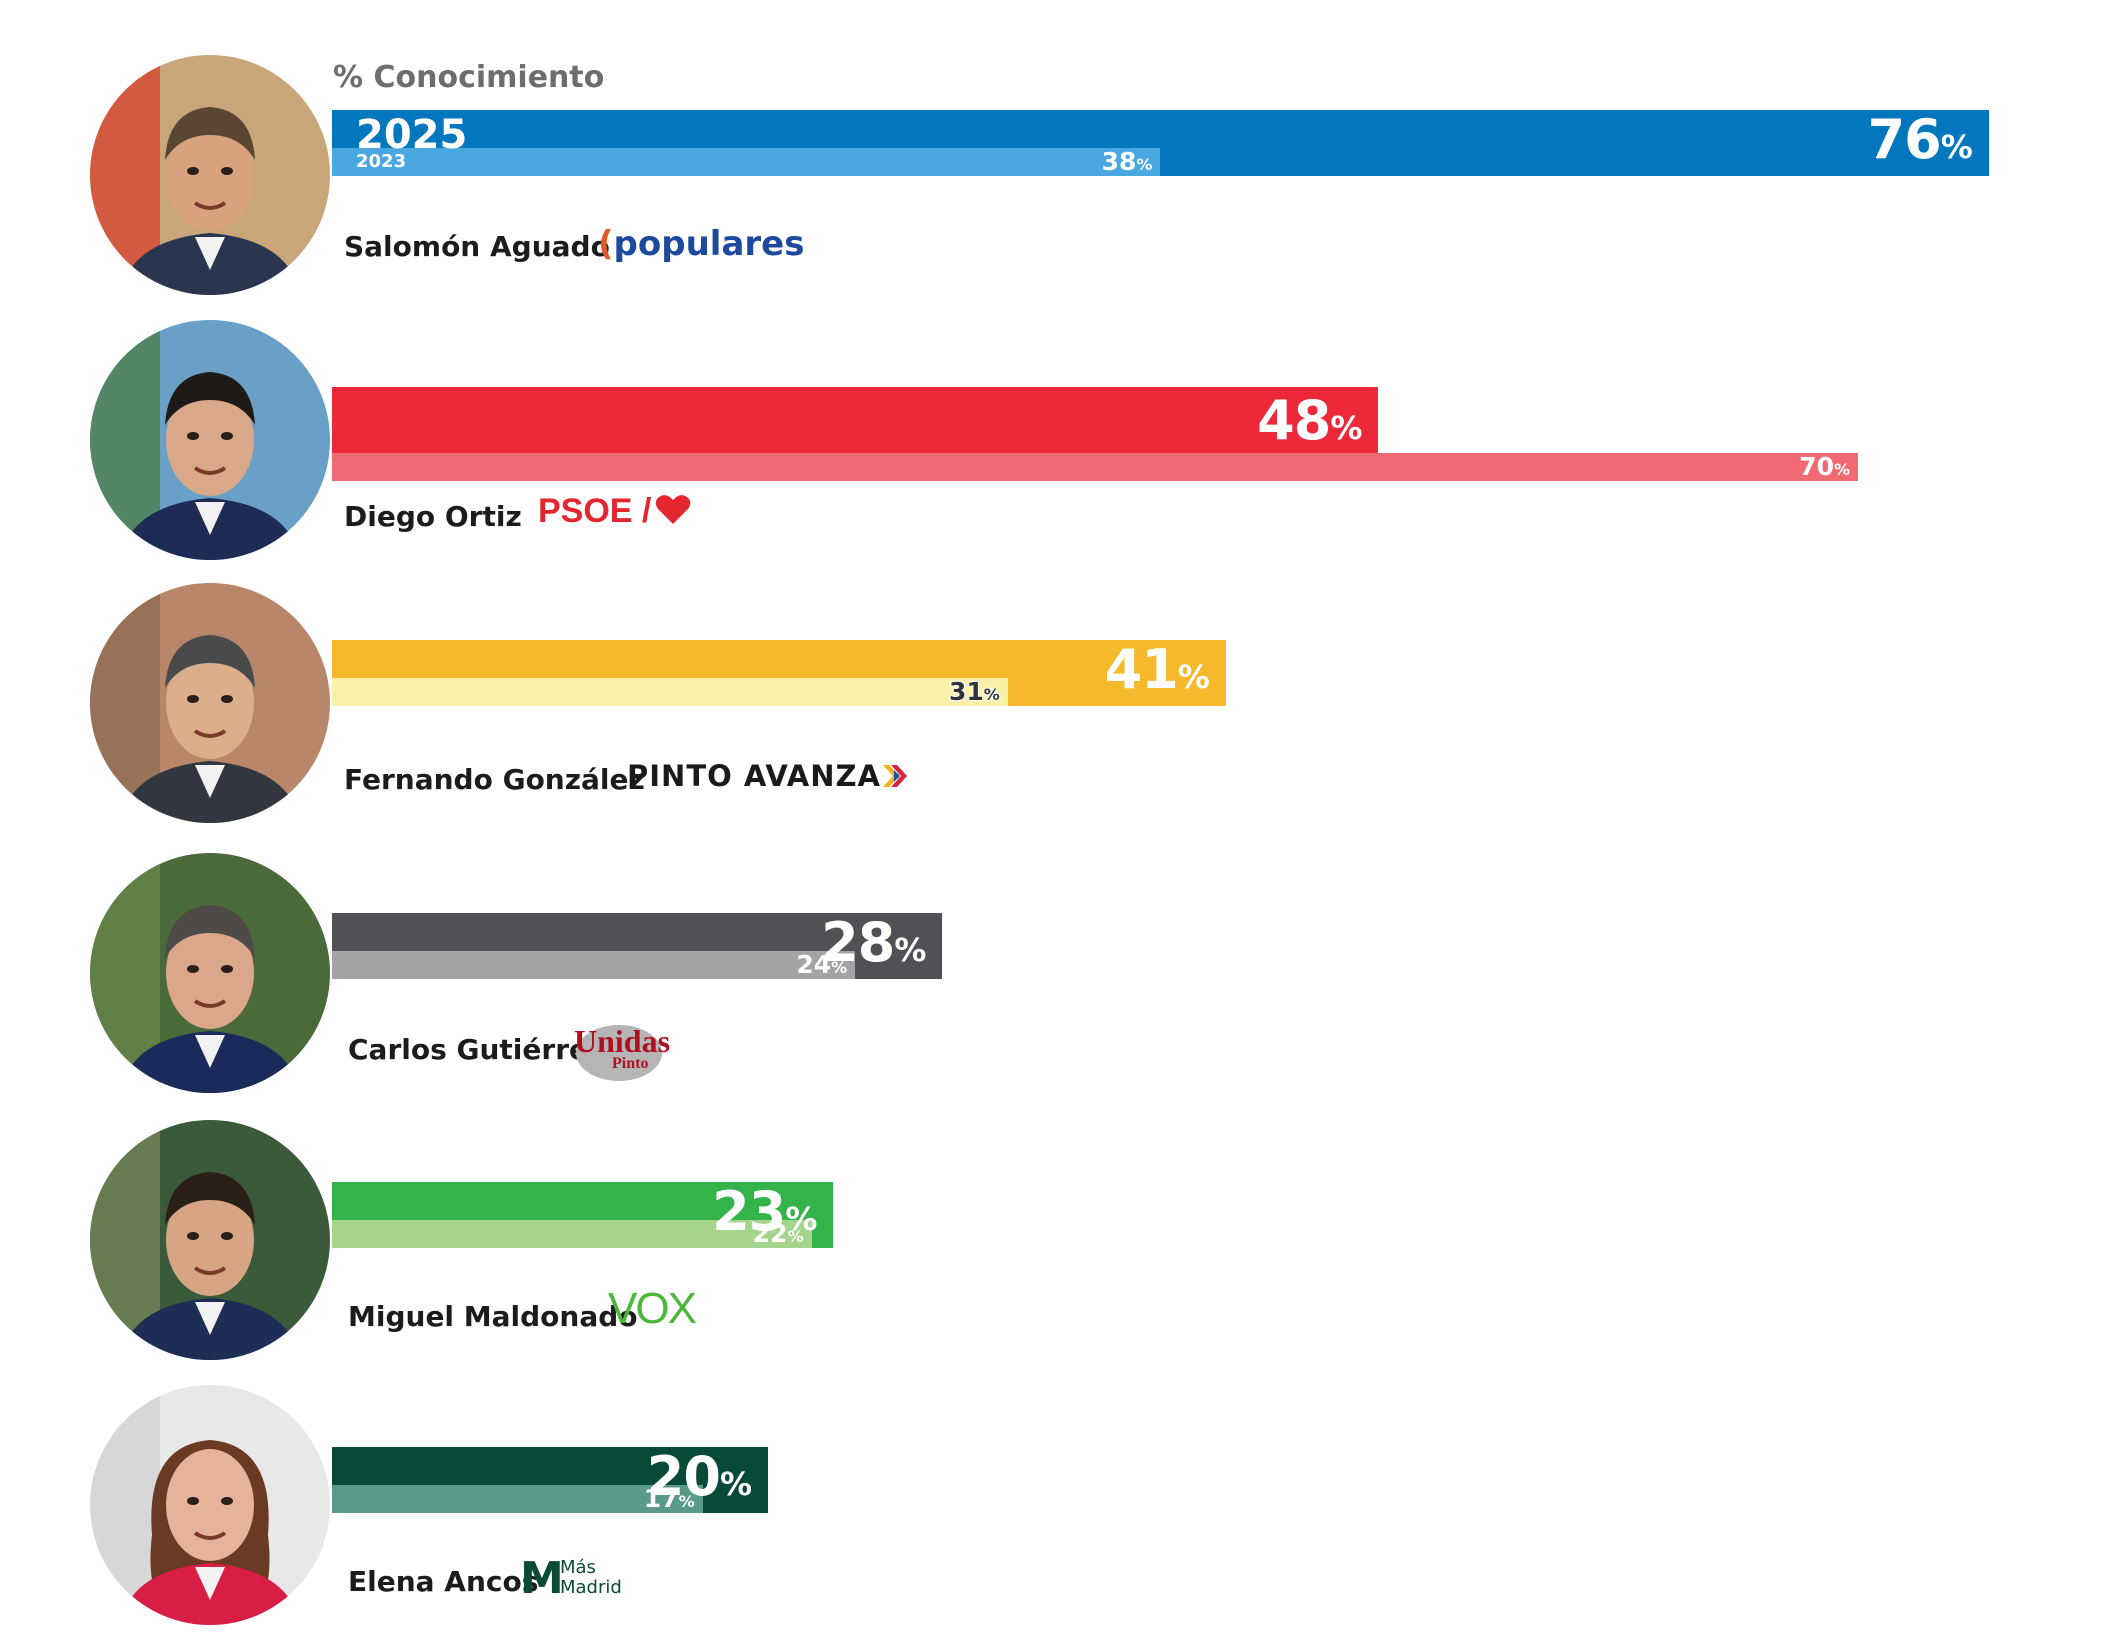 The image size is (2126, 1641). I want to click on vox-logo: VOX, so click(652, 1308).